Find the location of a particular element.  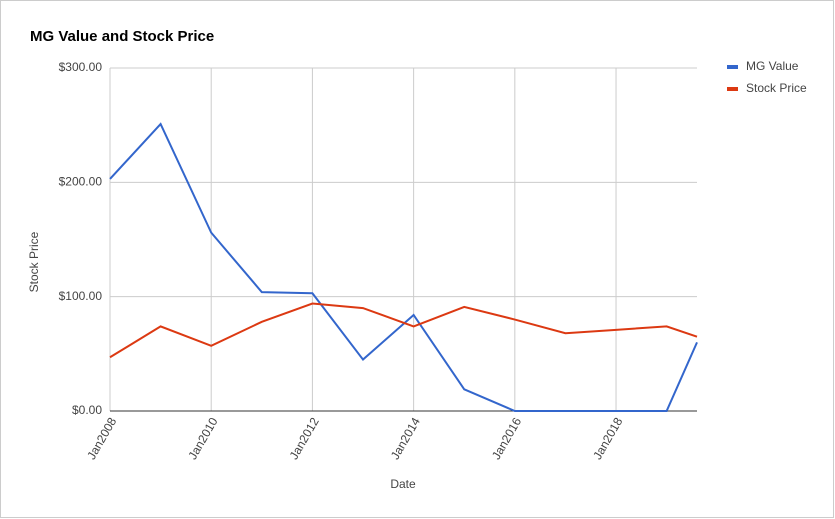

y-tick-label: $0.00 is located at coordinates (87, 410).